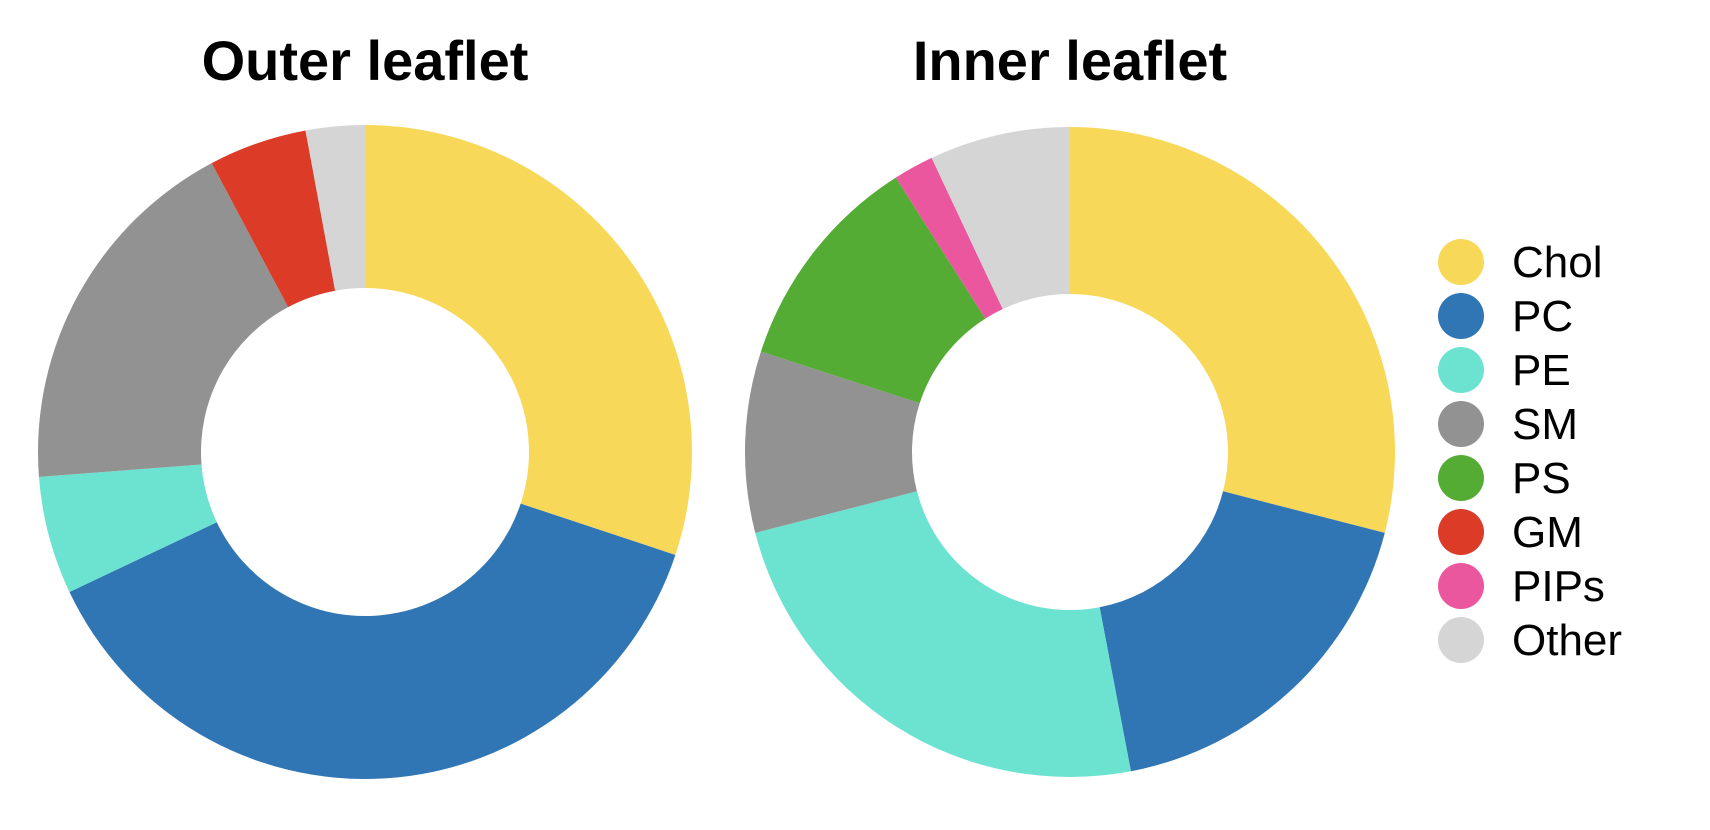  I want to click on legend-item-sm: SM, so click(1508, 424).